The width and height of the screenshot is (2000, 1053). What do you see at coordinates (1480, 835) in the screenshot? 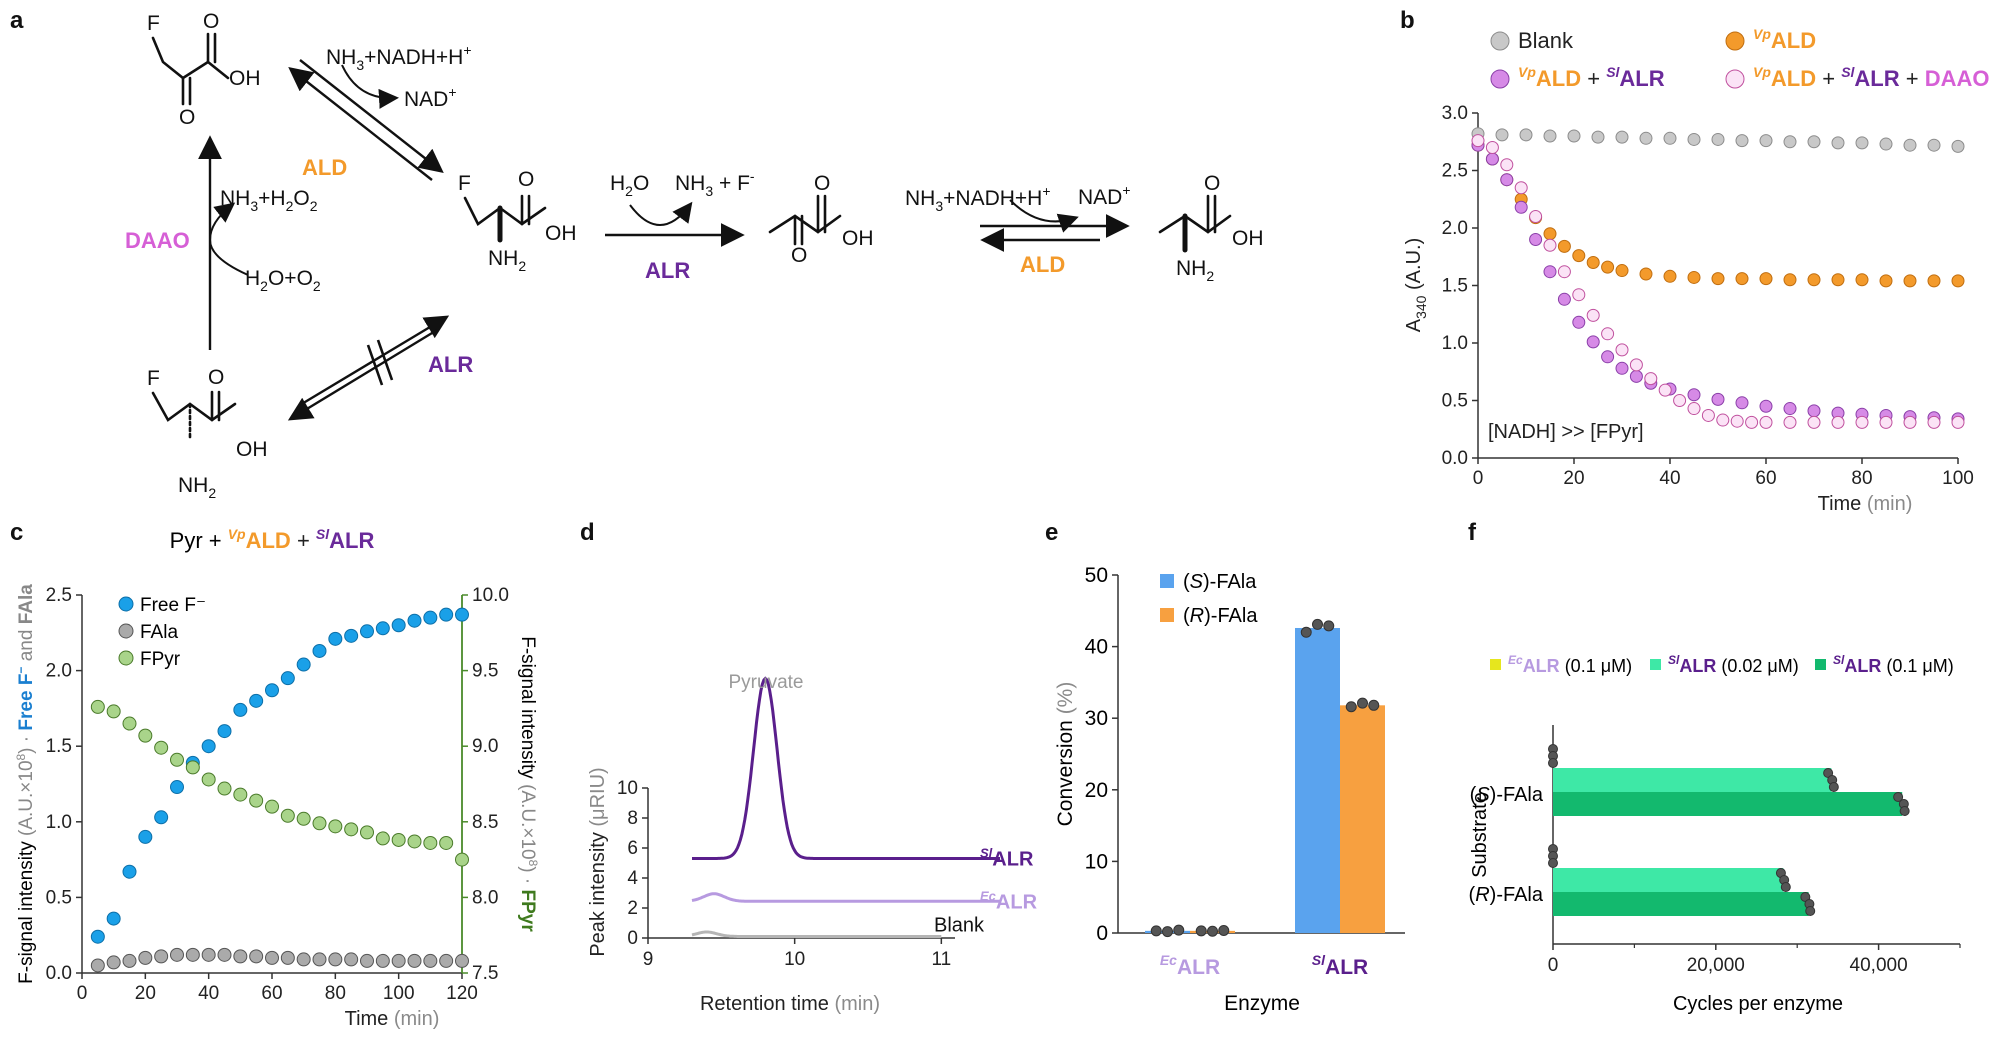
I see `y-axis-label: Substrate` at bounding box center [1480, 835].